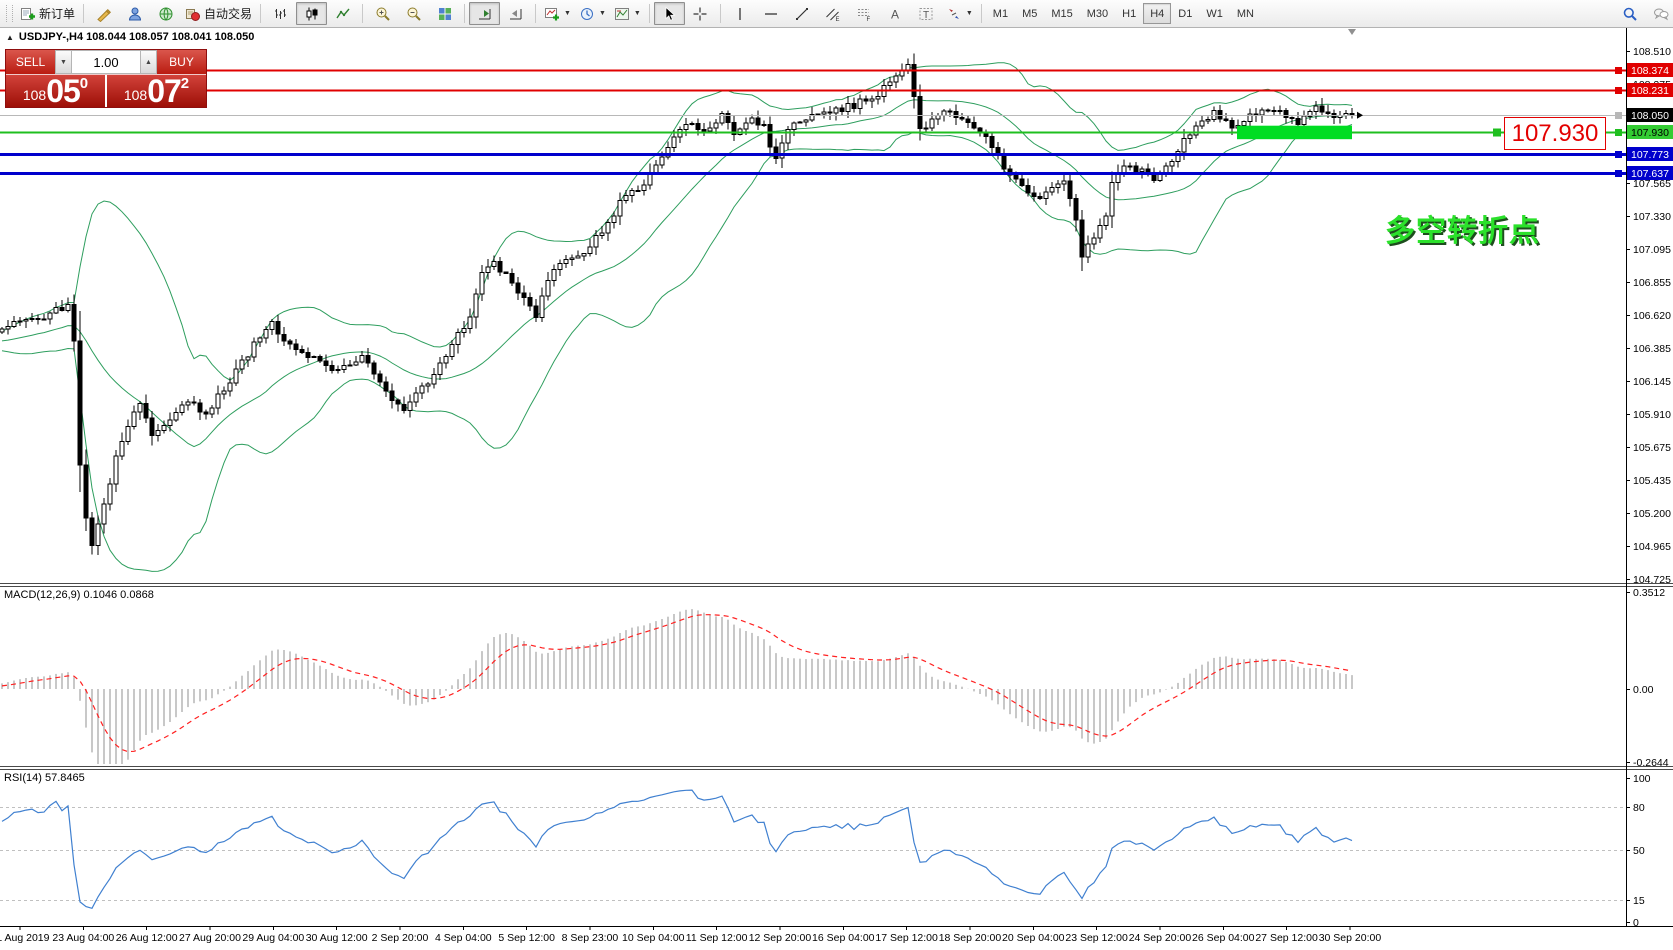 This screenshot has height=950, width=1673. I want to click on equidistant-channel-icon: E, so click(833, 15).